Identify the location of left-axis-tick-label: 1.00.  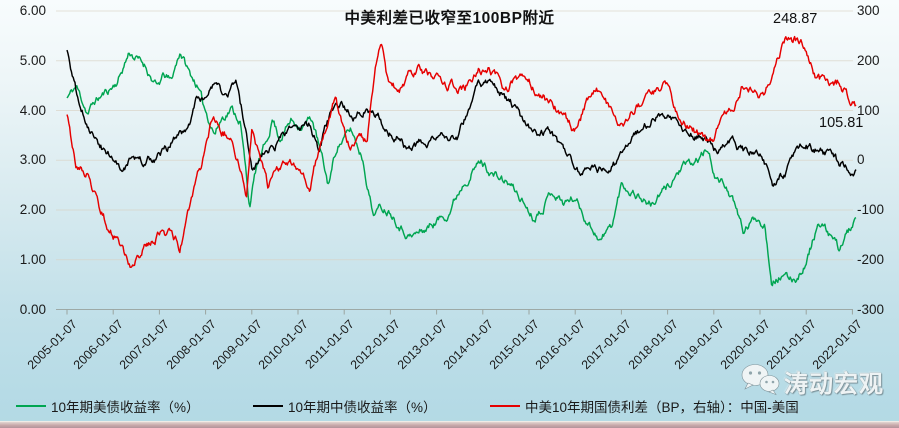
(32, 259).